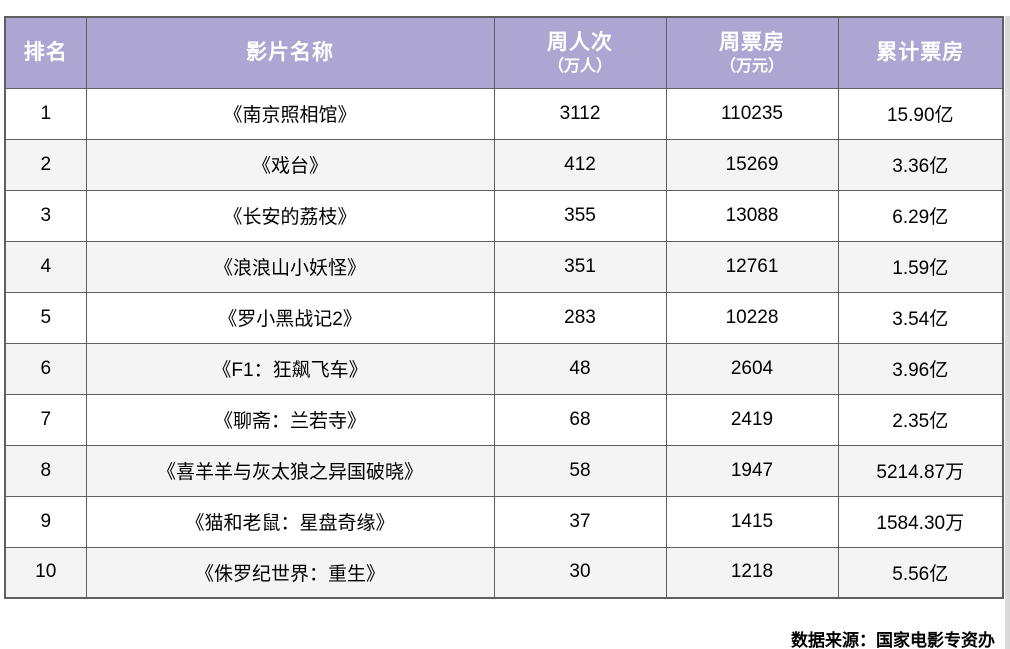 This screenshot has width=1010, height=649. I want to click on cell-weekly-box-office: 2604, so click(752, 368).